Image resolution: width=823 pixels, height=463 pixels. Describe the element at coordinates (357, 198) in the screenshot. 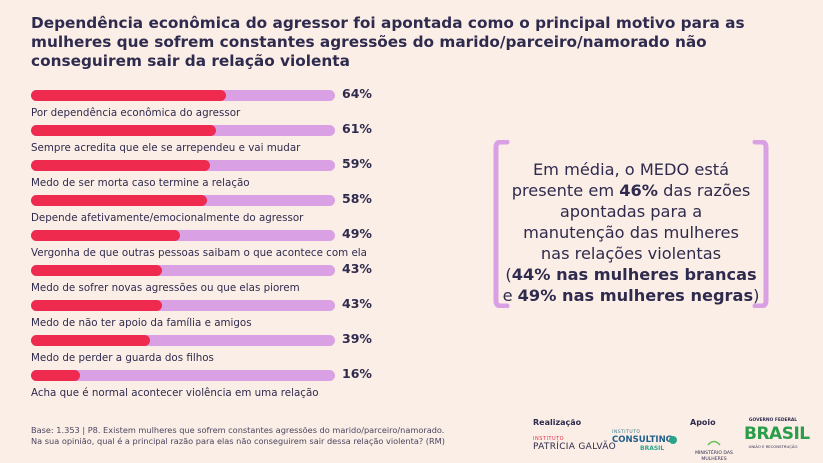

I see `bar-value-label: 58%` at that location.